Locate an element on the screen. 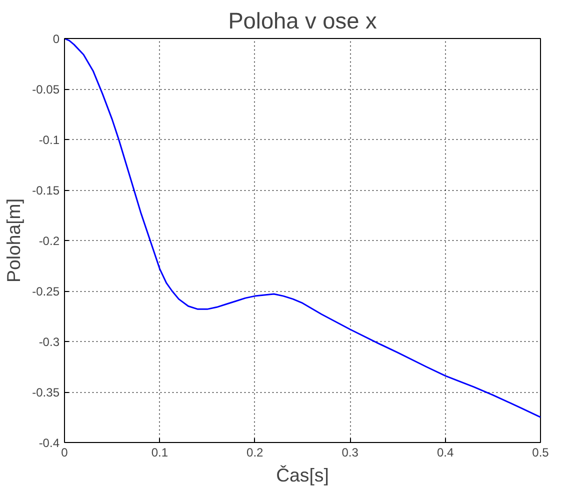  y-tick-label: -0.35 is located at coordinates (46, 393).